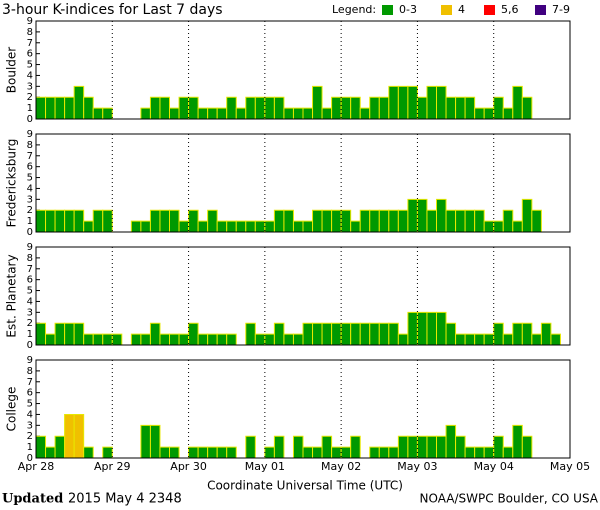 This screenshot has height=510, width=600. Describe the element at coordinates (540, 10) in the screenshot. I see `legend-swatch` at that location.